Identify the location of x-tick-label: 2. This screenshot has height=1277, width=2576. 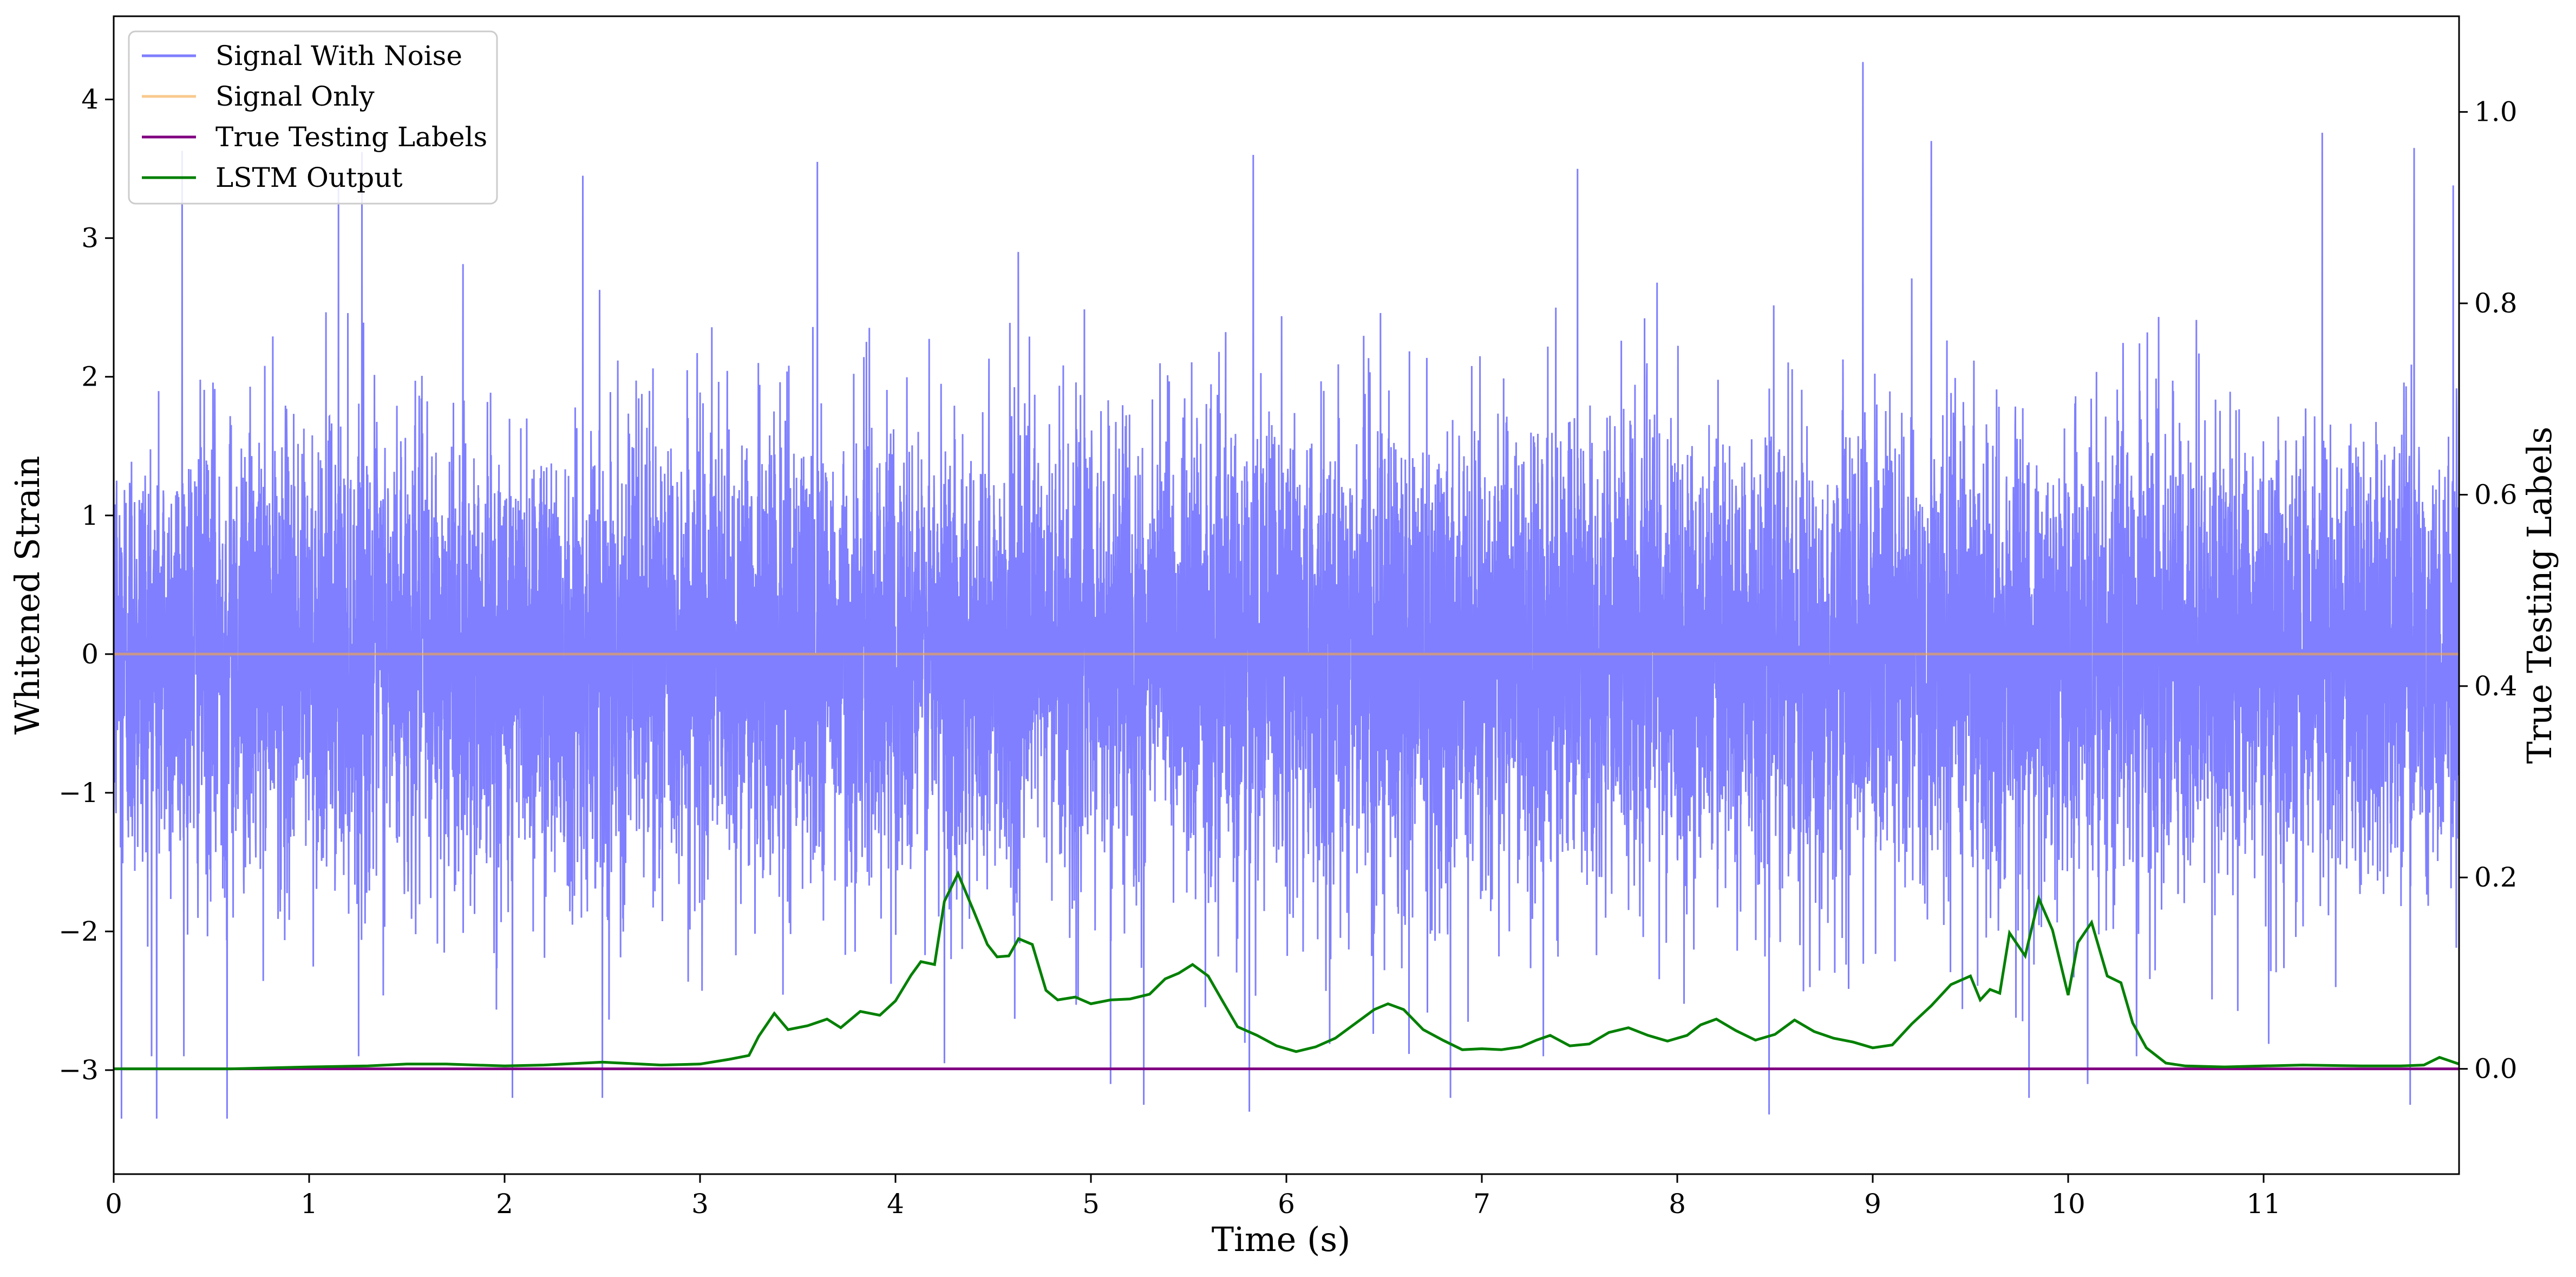
(505, 1204).